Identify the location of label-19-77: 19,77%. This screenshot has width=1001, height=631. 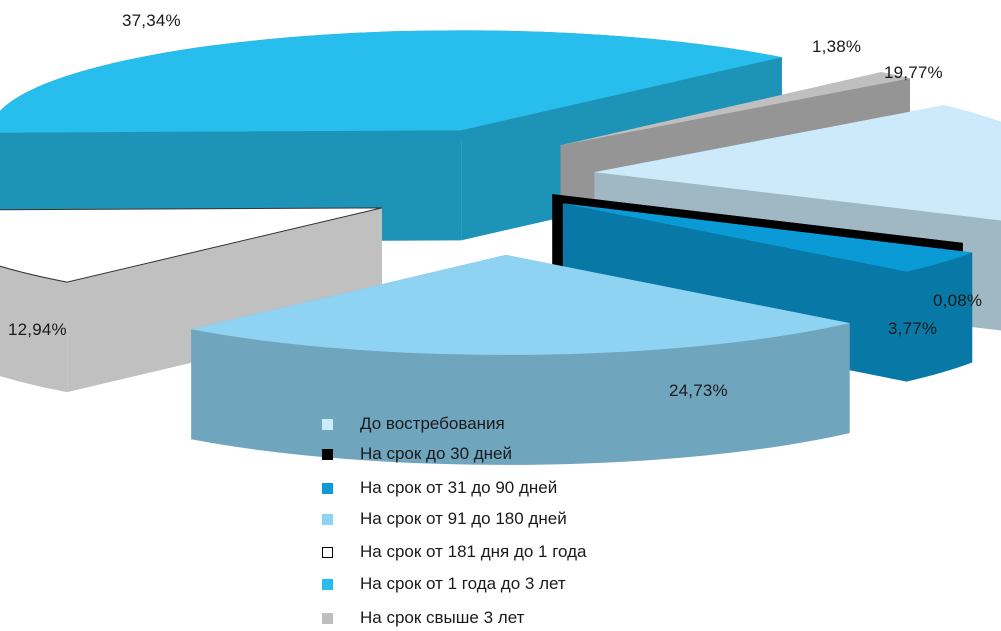
(913, 72).